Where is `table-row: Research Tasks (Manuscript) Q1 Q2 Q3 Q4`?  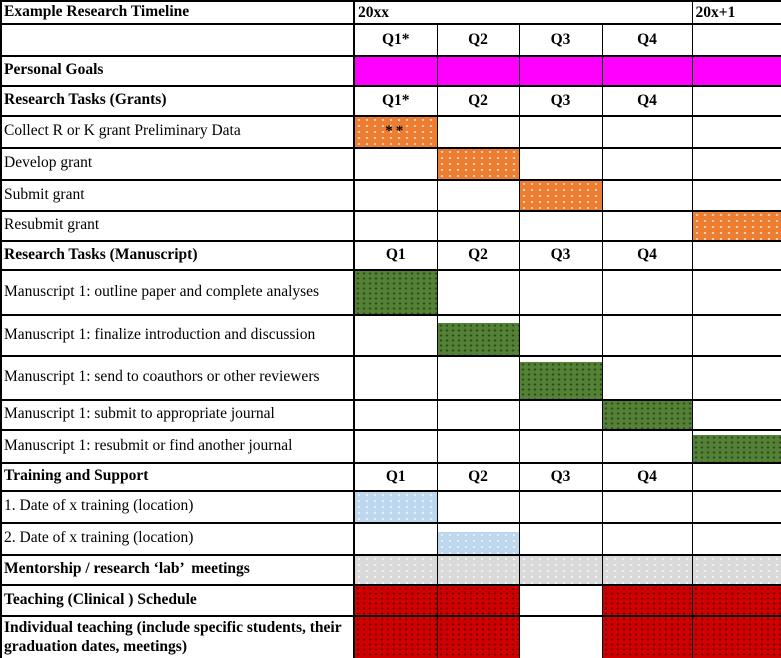
table-row: Research Tasks (Manuscript) Q1 Q2 Q3 Q4 is located at coordinates (390, 255).